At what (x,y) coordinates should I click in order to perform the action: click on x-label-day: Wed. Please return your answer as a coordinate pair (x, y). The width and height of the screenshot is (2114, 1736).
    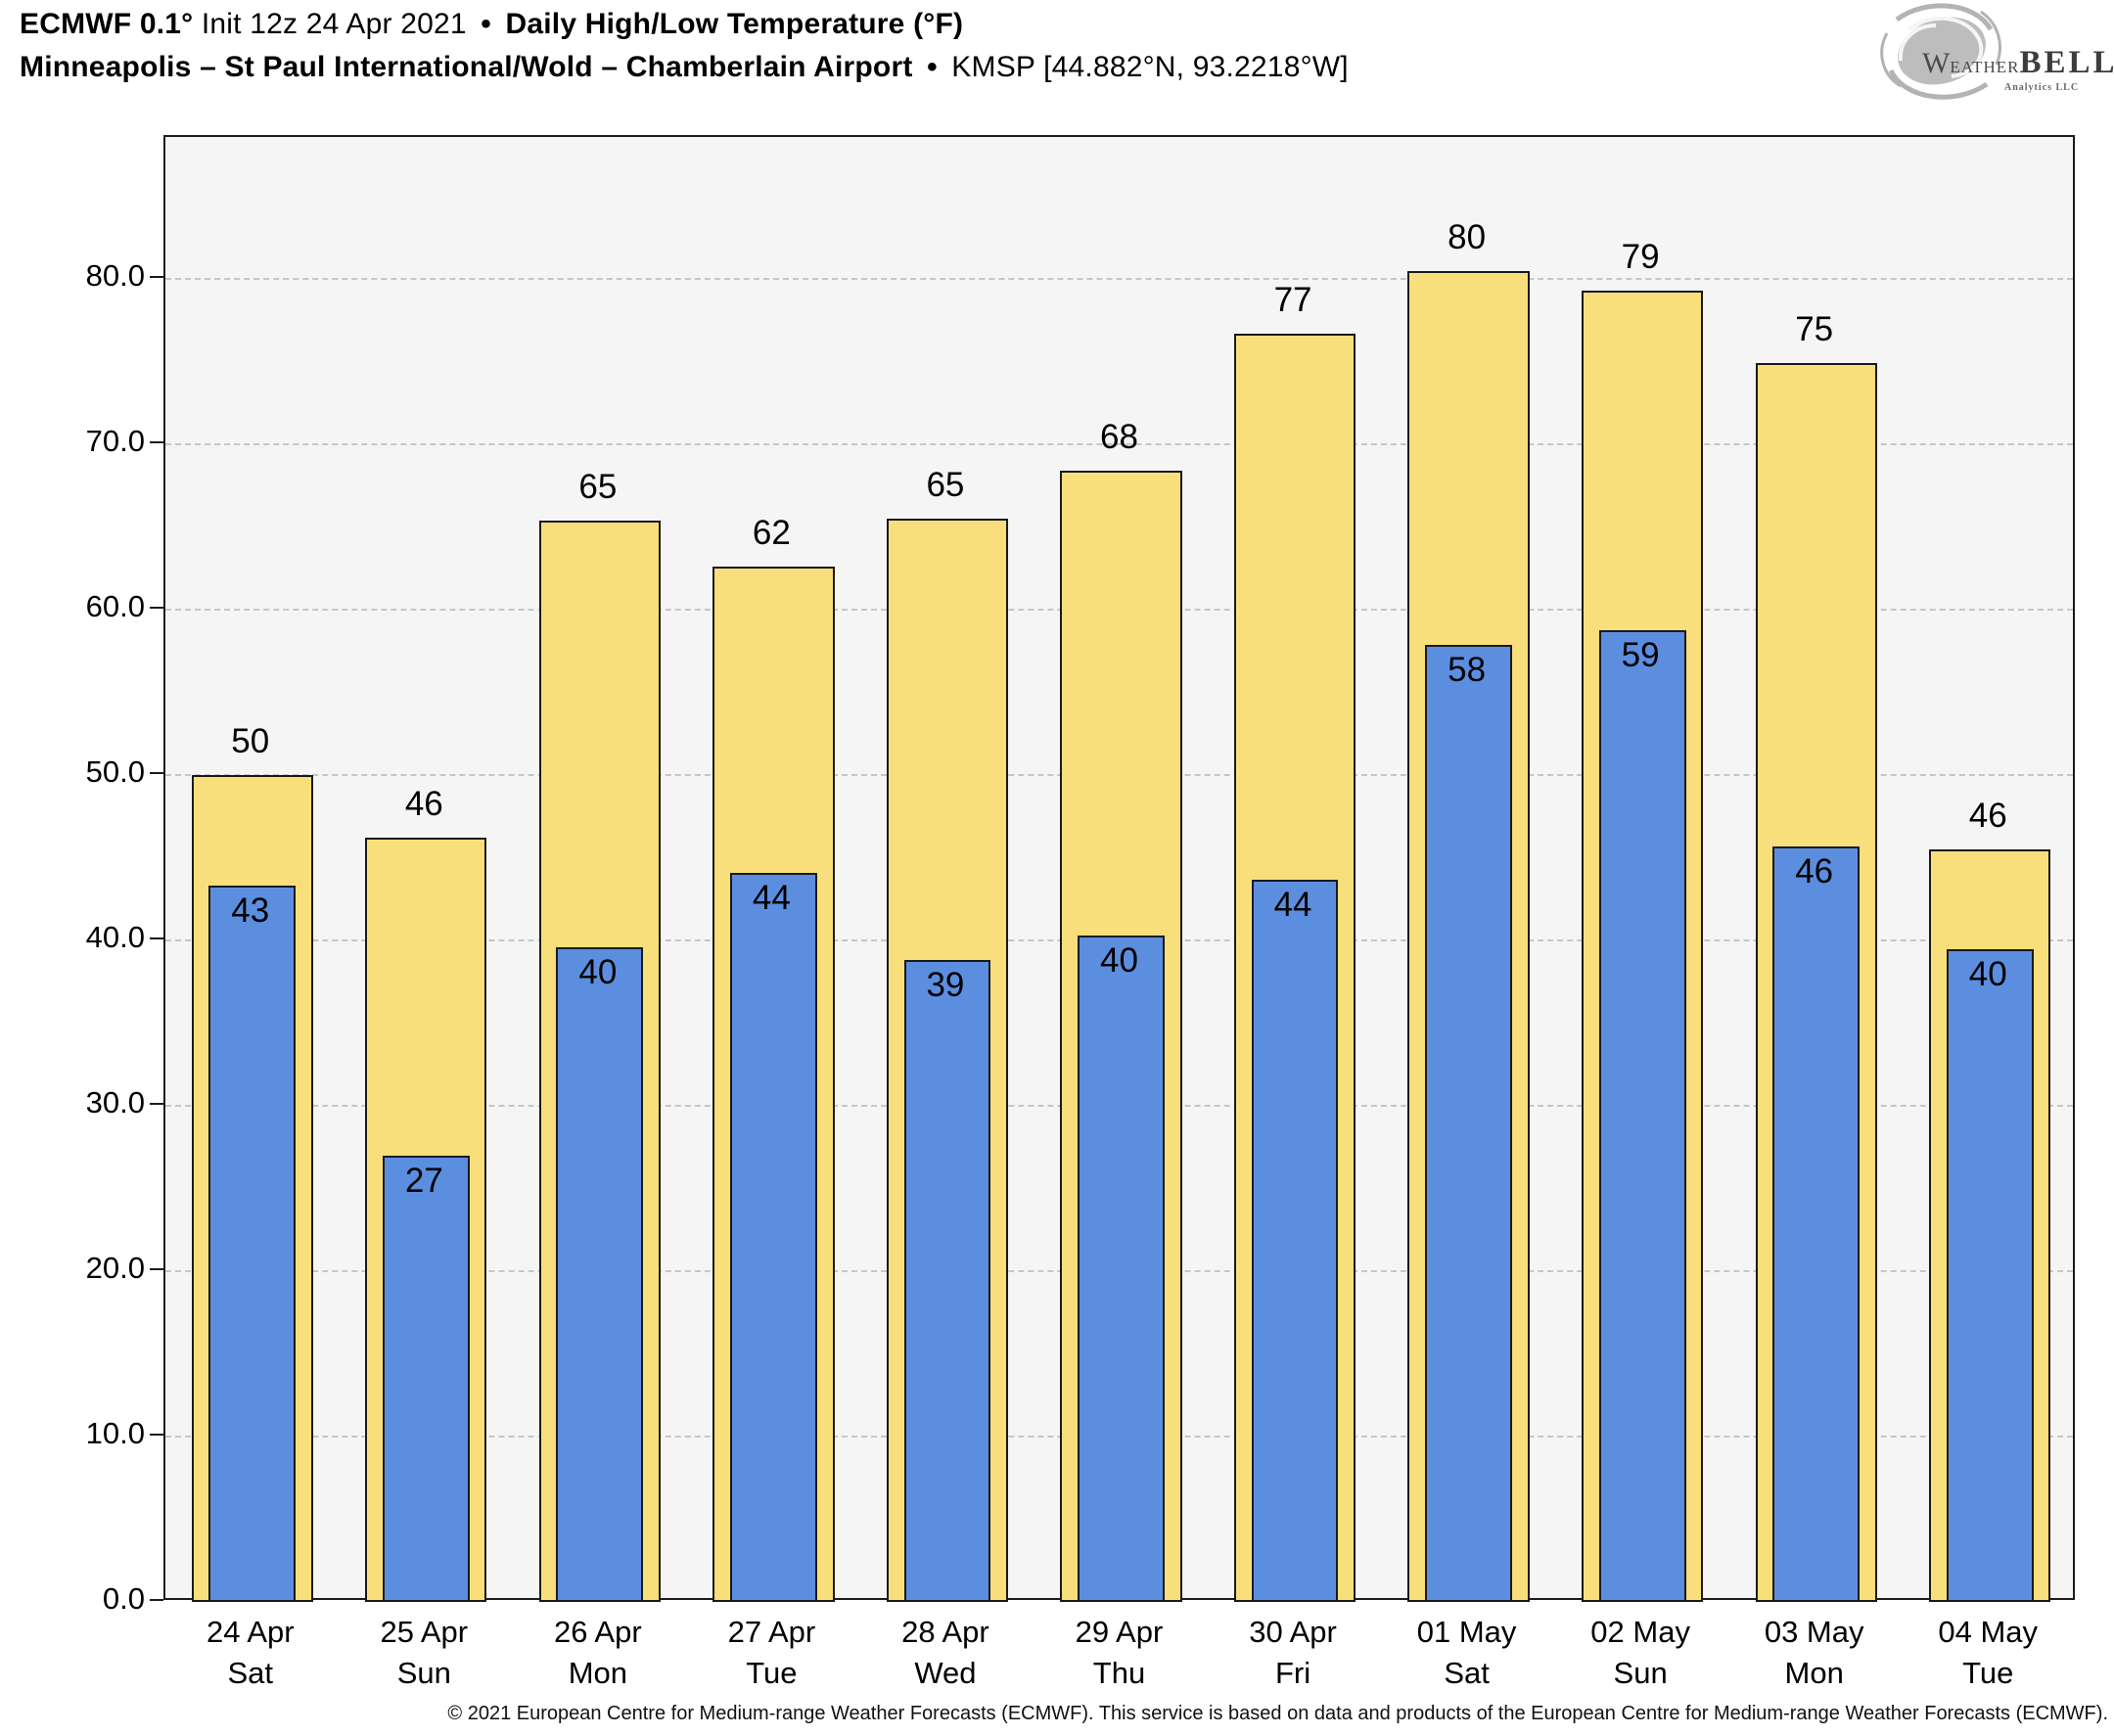
    Looking at the image, I should click on (946, 1673).